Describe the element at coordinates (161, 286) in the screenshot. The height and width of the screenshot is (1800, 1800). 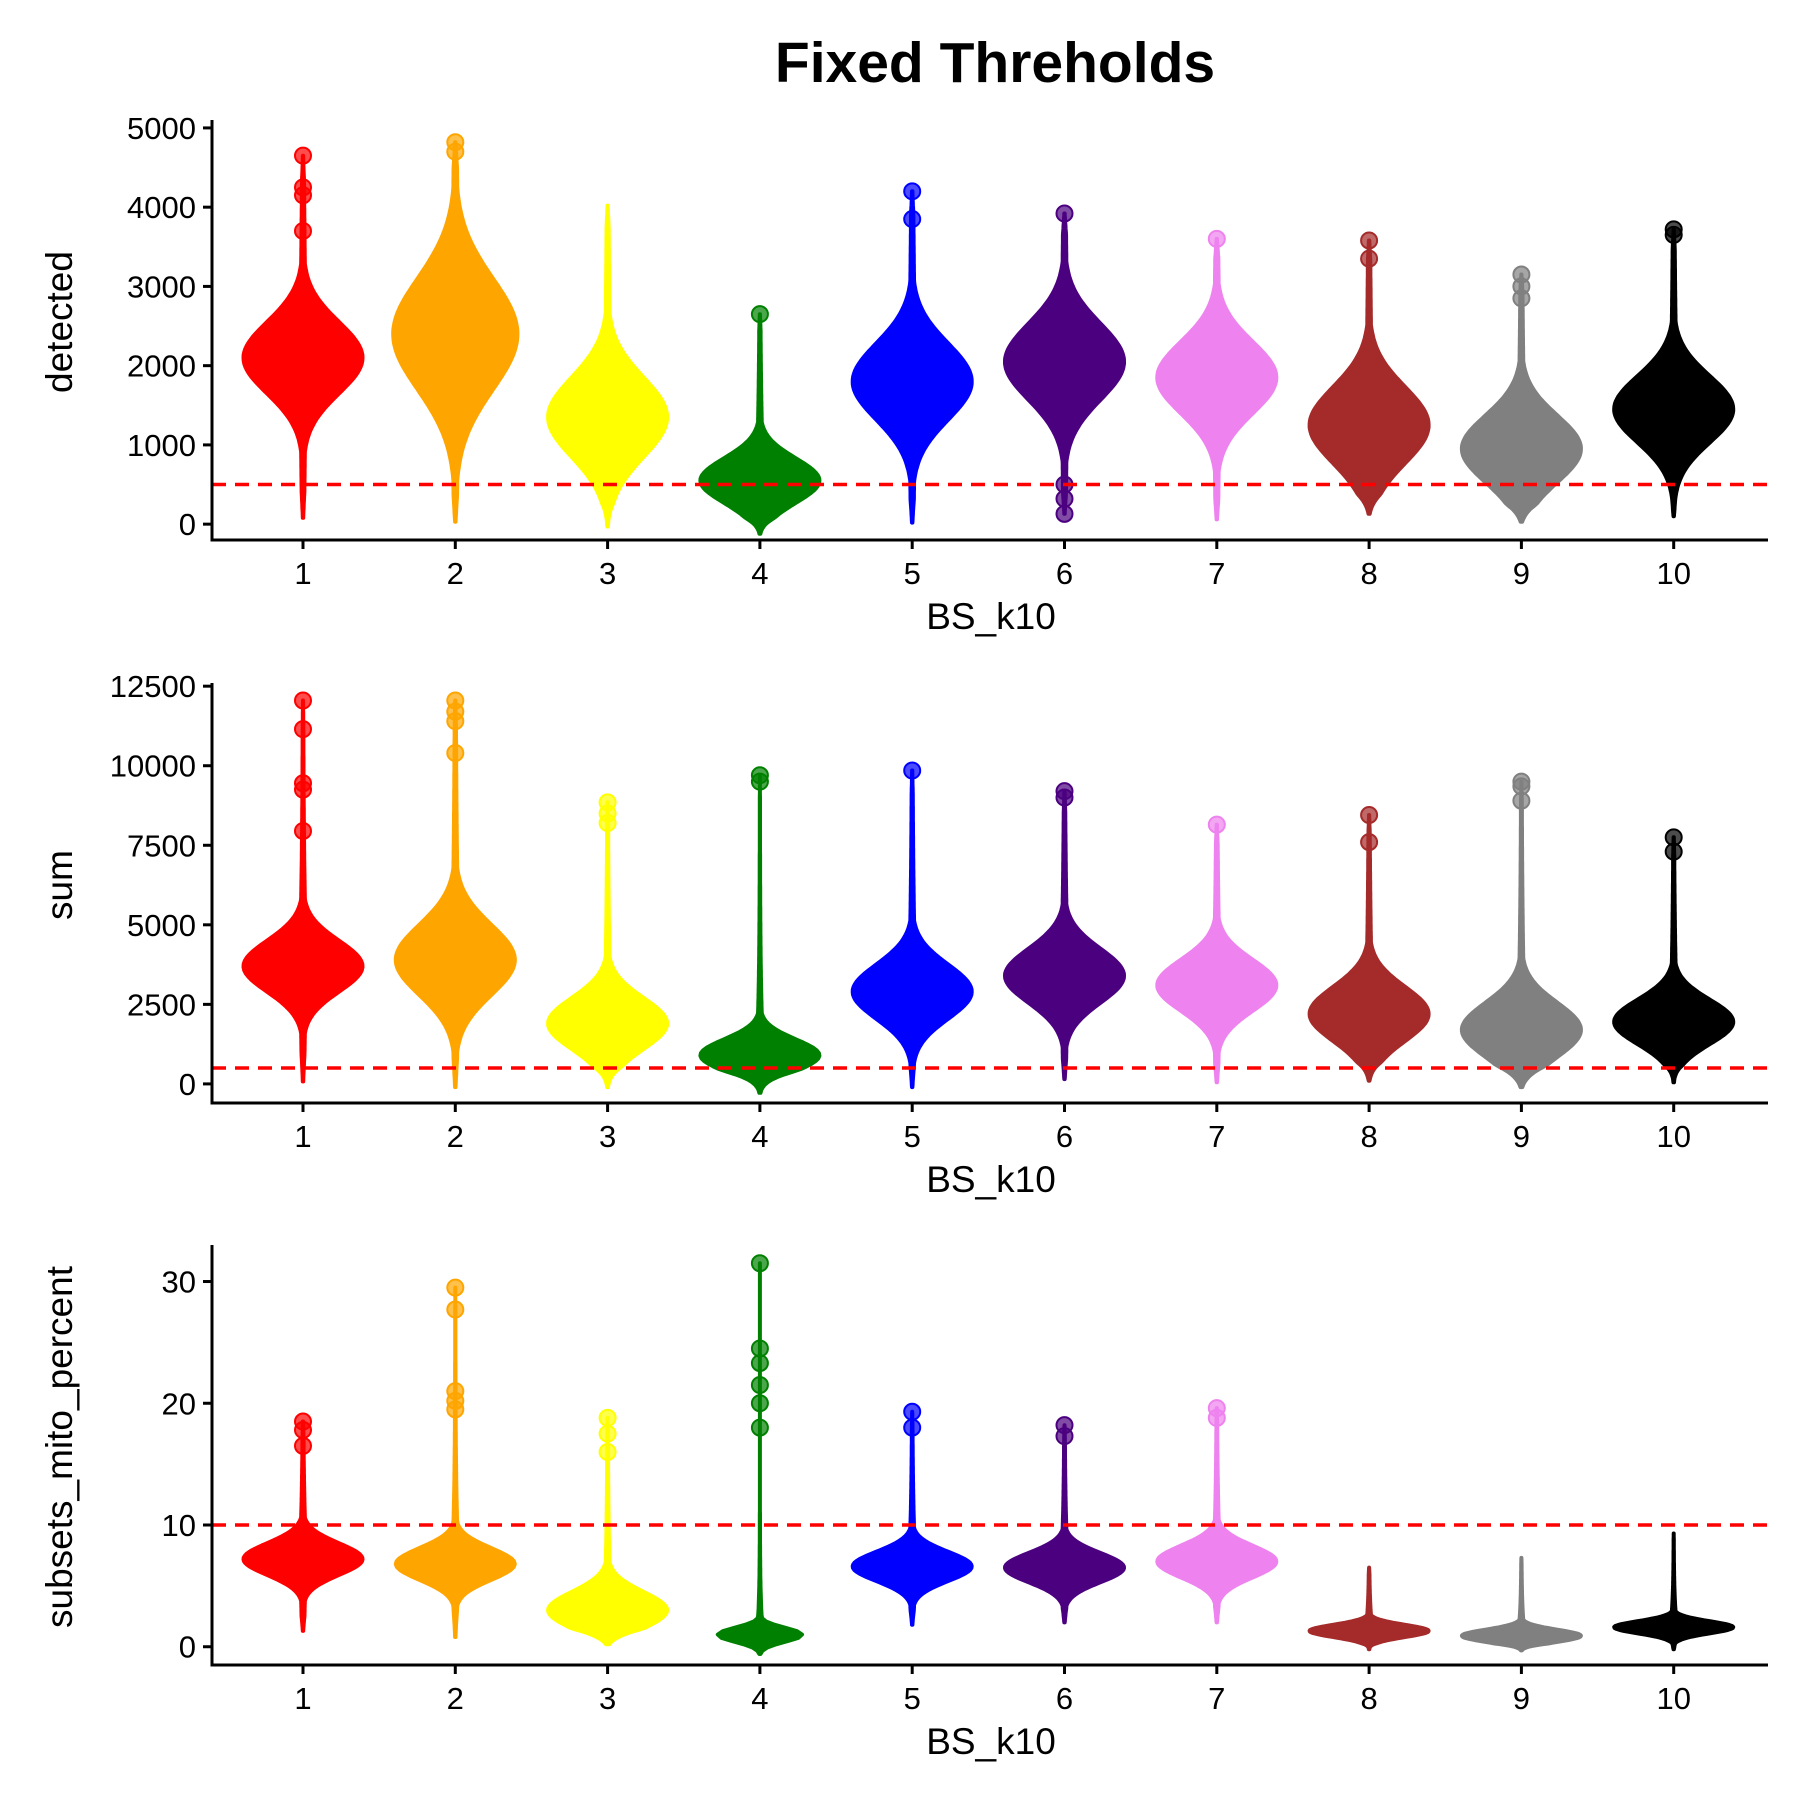
I see `y-tick-label: 3000` at that location.